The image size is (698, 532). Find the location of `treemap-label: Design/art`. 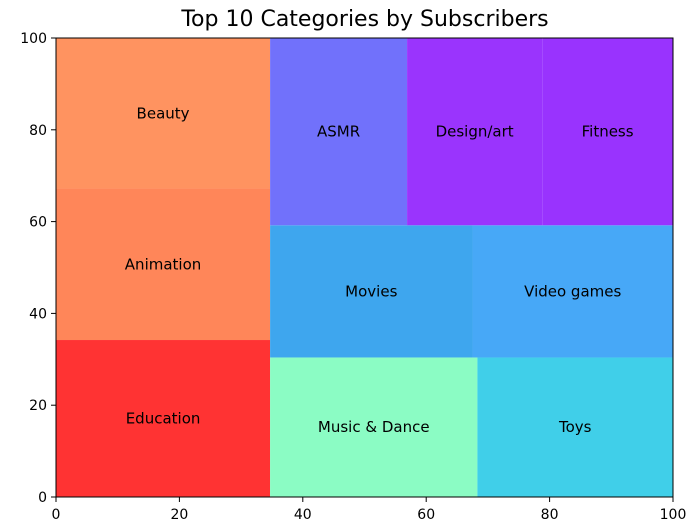

treemap-label: Design/art is located at coordinates (475, 132).